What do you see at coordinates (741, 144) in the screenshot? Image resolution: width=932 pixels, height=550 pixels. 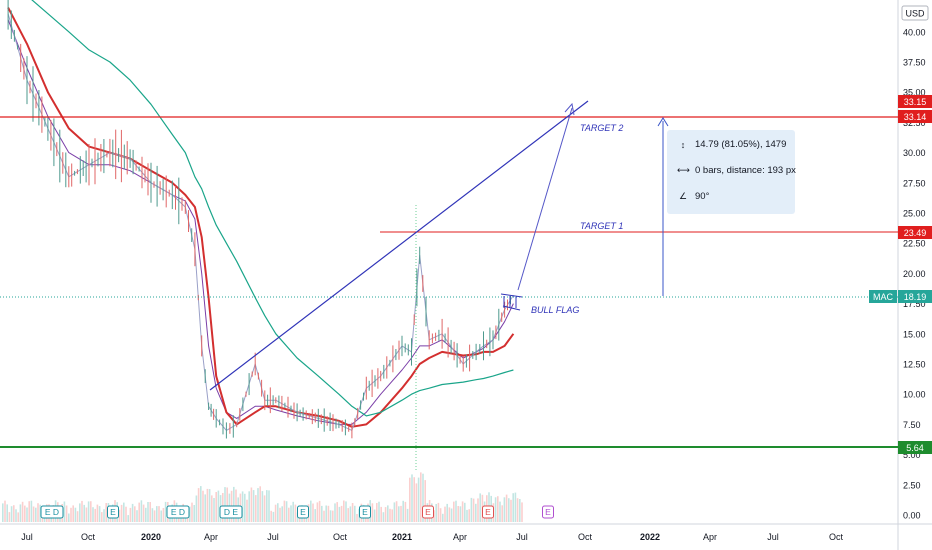 I see `measure-price-text: 14.79 (81.05%), 1479` at bounding box center [741, 144].